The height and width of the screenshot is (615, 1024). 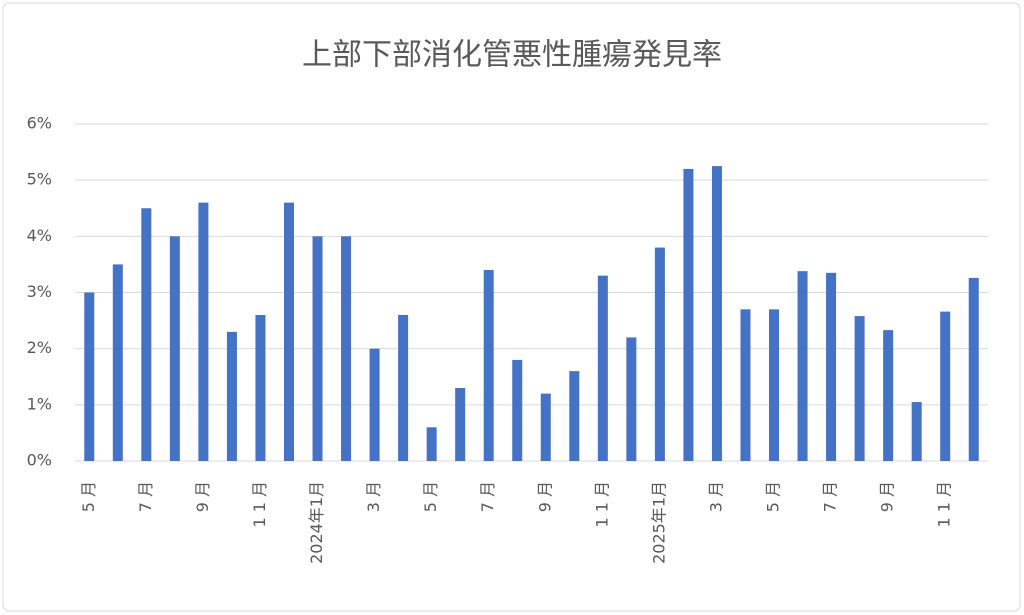 I want to click on chart-title: 上部下部消化管悪性腫瘍発見率, so click(x=512, y=55).